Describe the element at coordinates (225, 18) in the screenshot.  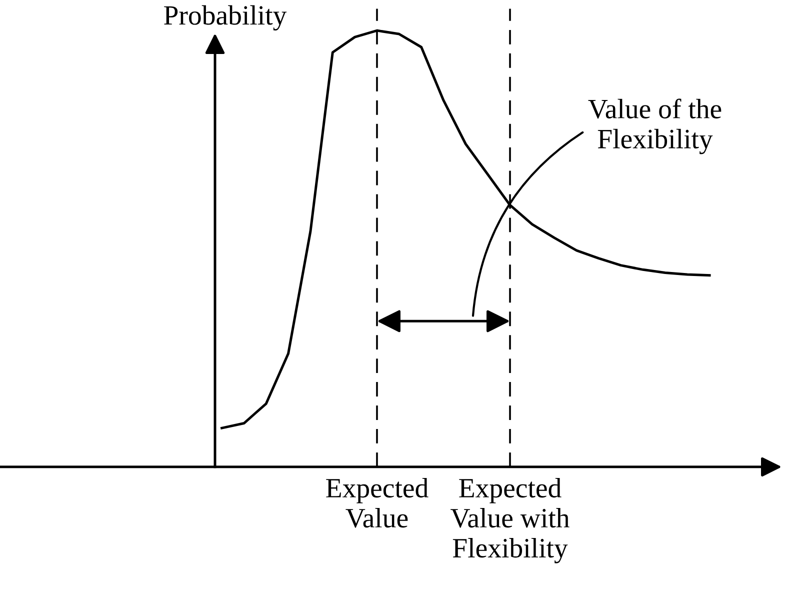
I see `y-axis-title: Probability` at that location.